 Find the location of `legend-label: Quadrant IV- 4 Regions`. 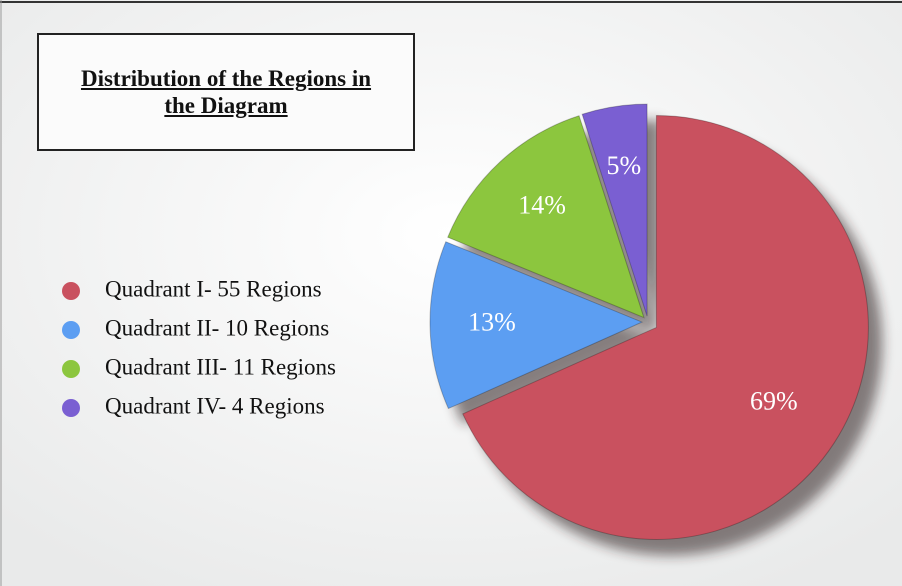

legend-label: Quadrant IV- 4 Regions is located at coordinates (215, 405).